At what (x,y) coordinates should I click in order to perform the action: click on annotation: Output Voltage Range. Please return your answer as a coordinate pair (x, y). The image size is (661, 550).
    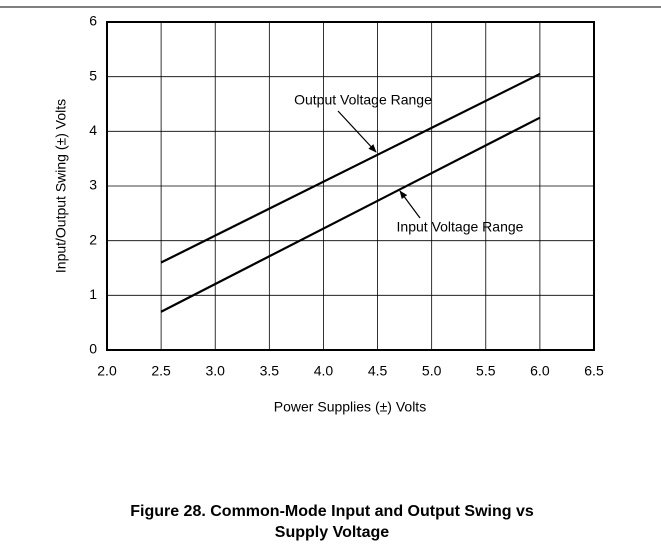
    Looking at the image, I should click on (363, 100).